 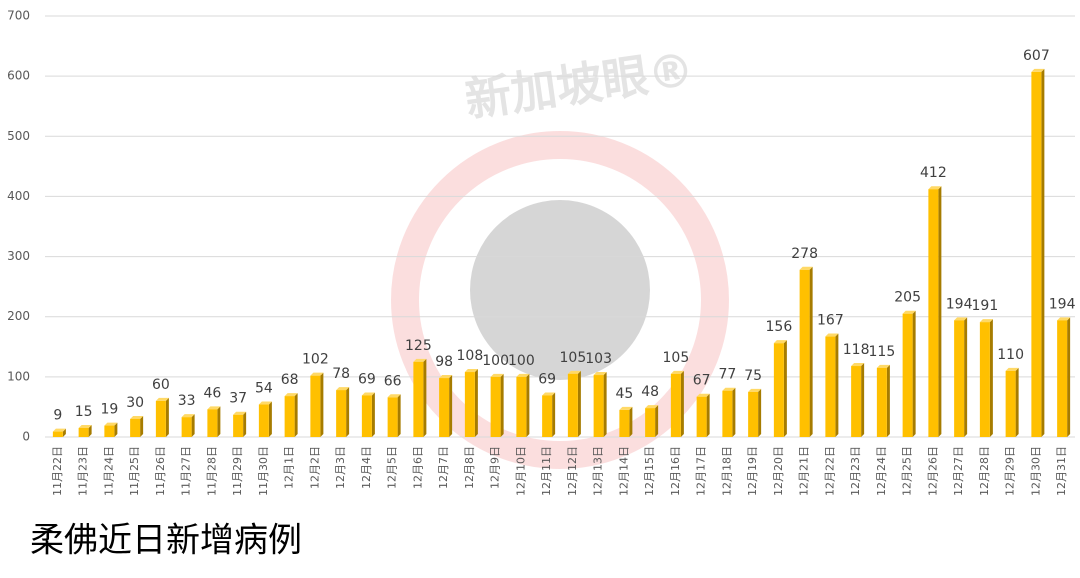 What do you see at coordinates (830, 321) in the screenshot?
I see `value-label: 167` at bounding box center [830, 321].